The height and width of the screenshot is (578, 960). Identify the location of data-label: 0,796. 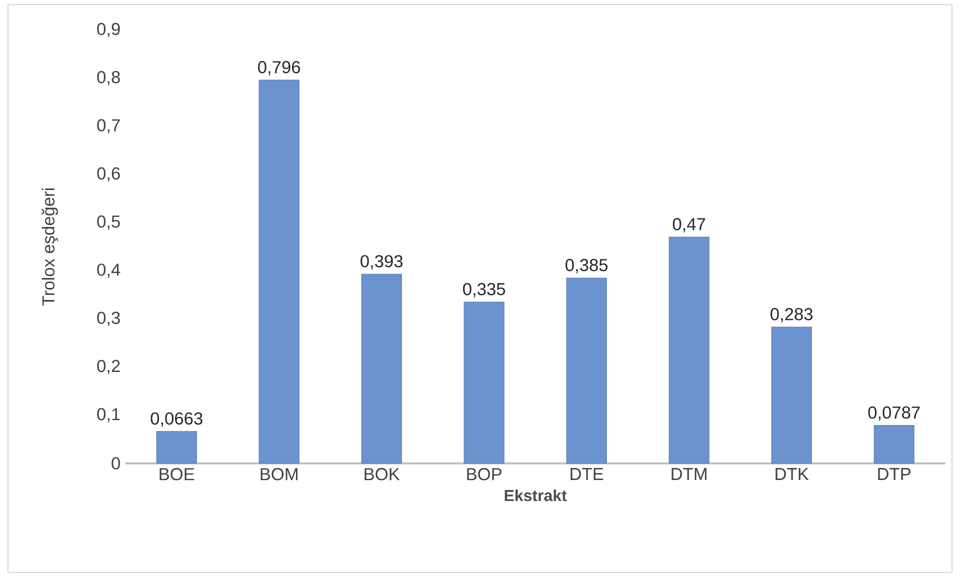
(279, 68).